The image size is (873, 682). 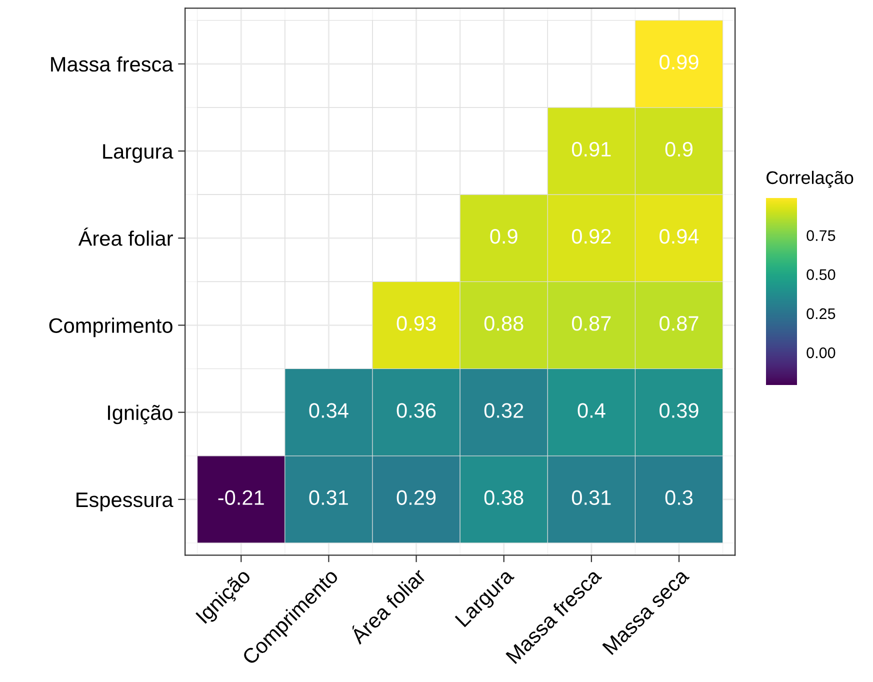 I want to click on data-label: 0.91, so click(x=591, y=149).